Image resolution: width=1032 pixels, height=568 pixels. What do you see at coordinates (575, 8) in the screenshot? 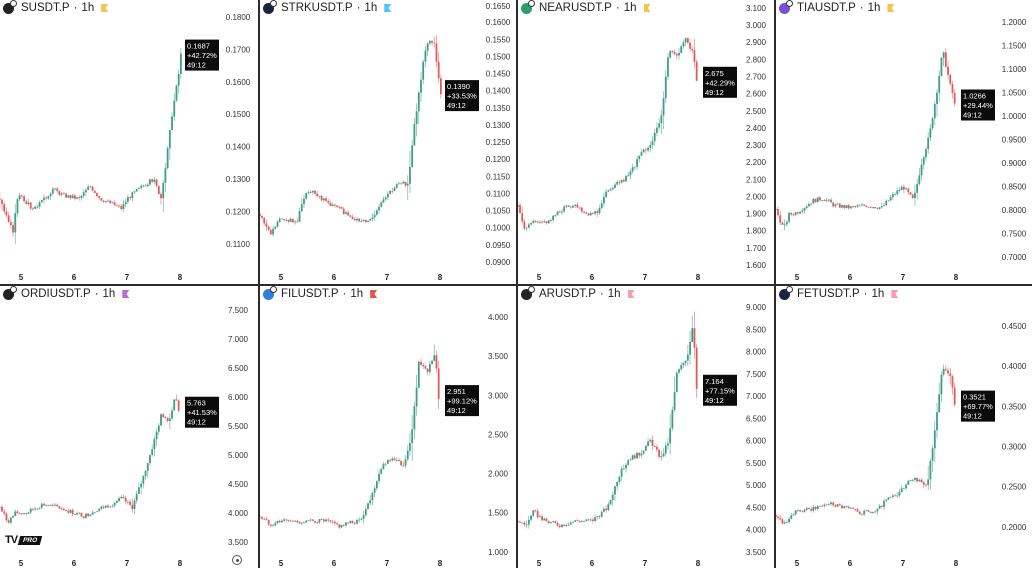
I see `symbol-name: NEARUSDT.P` at bounding box center [575, 8].